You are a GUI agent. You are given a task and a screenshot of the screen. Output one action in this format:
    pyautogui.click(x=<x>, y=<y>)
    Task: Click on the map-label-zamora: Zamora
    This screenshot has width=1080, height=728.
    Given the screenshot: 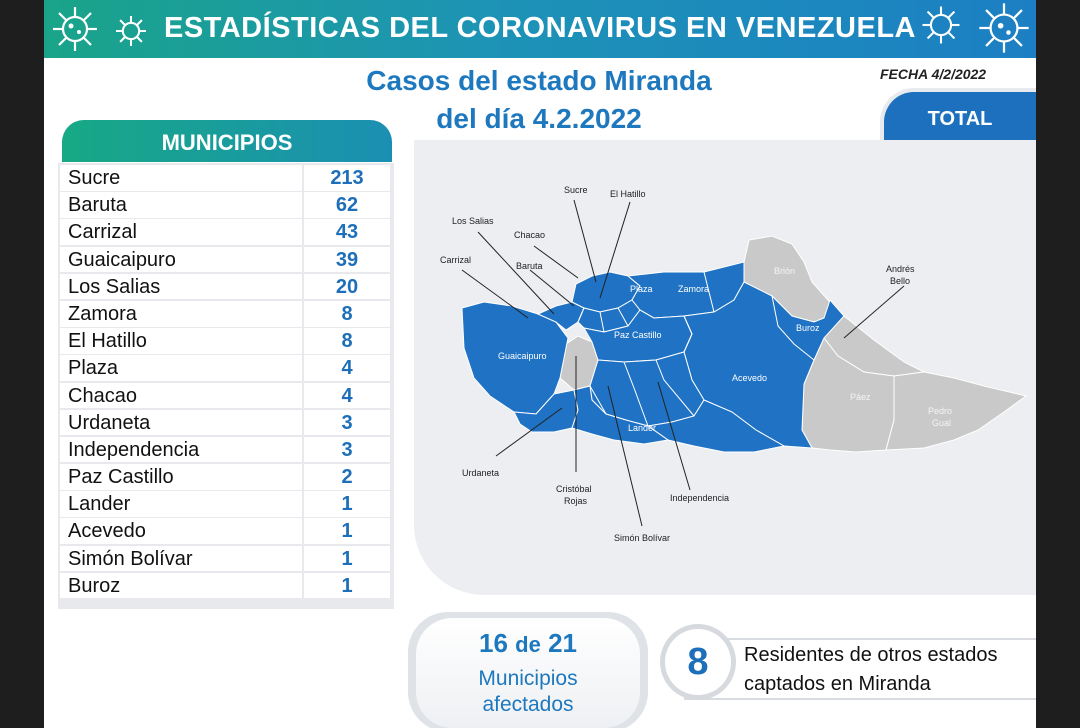 What is the action you would take?
    pyautogui.click(x=693, y=289)
    